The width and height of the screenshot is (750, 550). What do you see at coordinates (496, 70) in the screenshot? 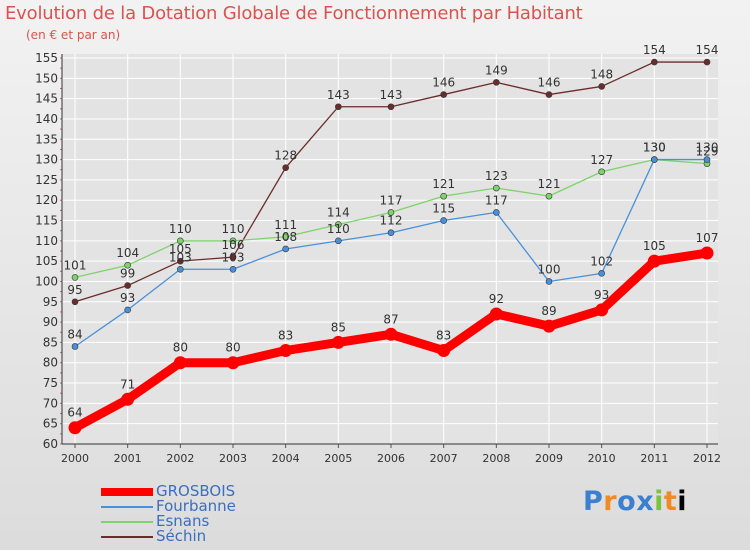
I see `data-label: 149` at bounding box center [496, 70].